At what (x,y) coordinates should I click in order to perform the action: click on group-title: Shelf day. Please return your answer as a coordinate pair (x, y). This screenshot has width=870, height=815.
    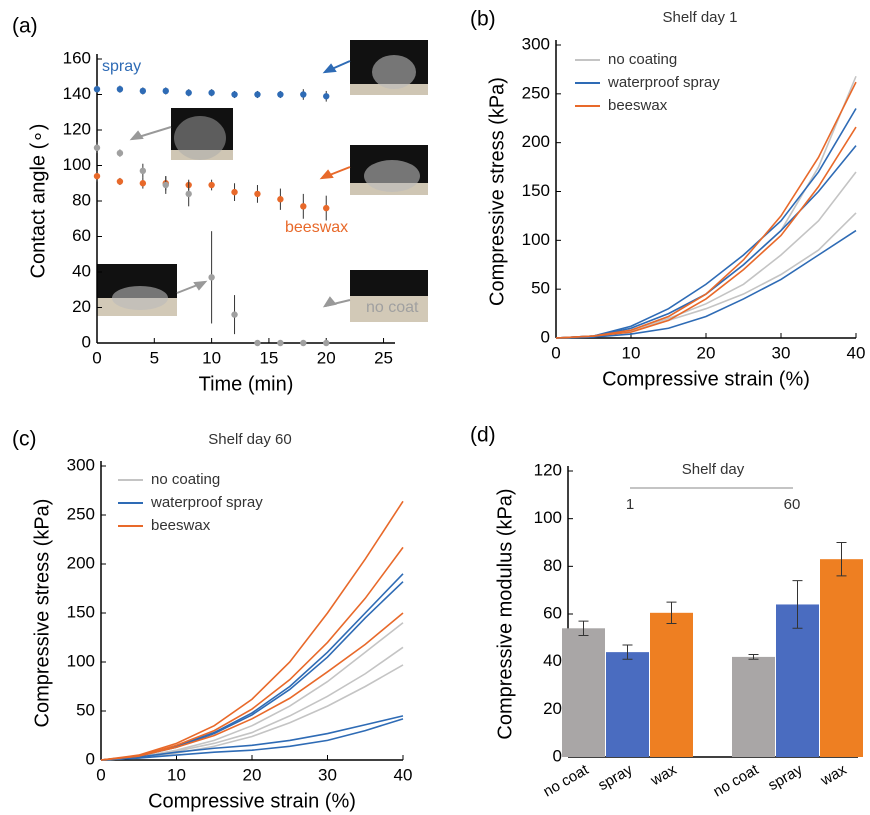
    Looking at the image, I should click on (713, 469).